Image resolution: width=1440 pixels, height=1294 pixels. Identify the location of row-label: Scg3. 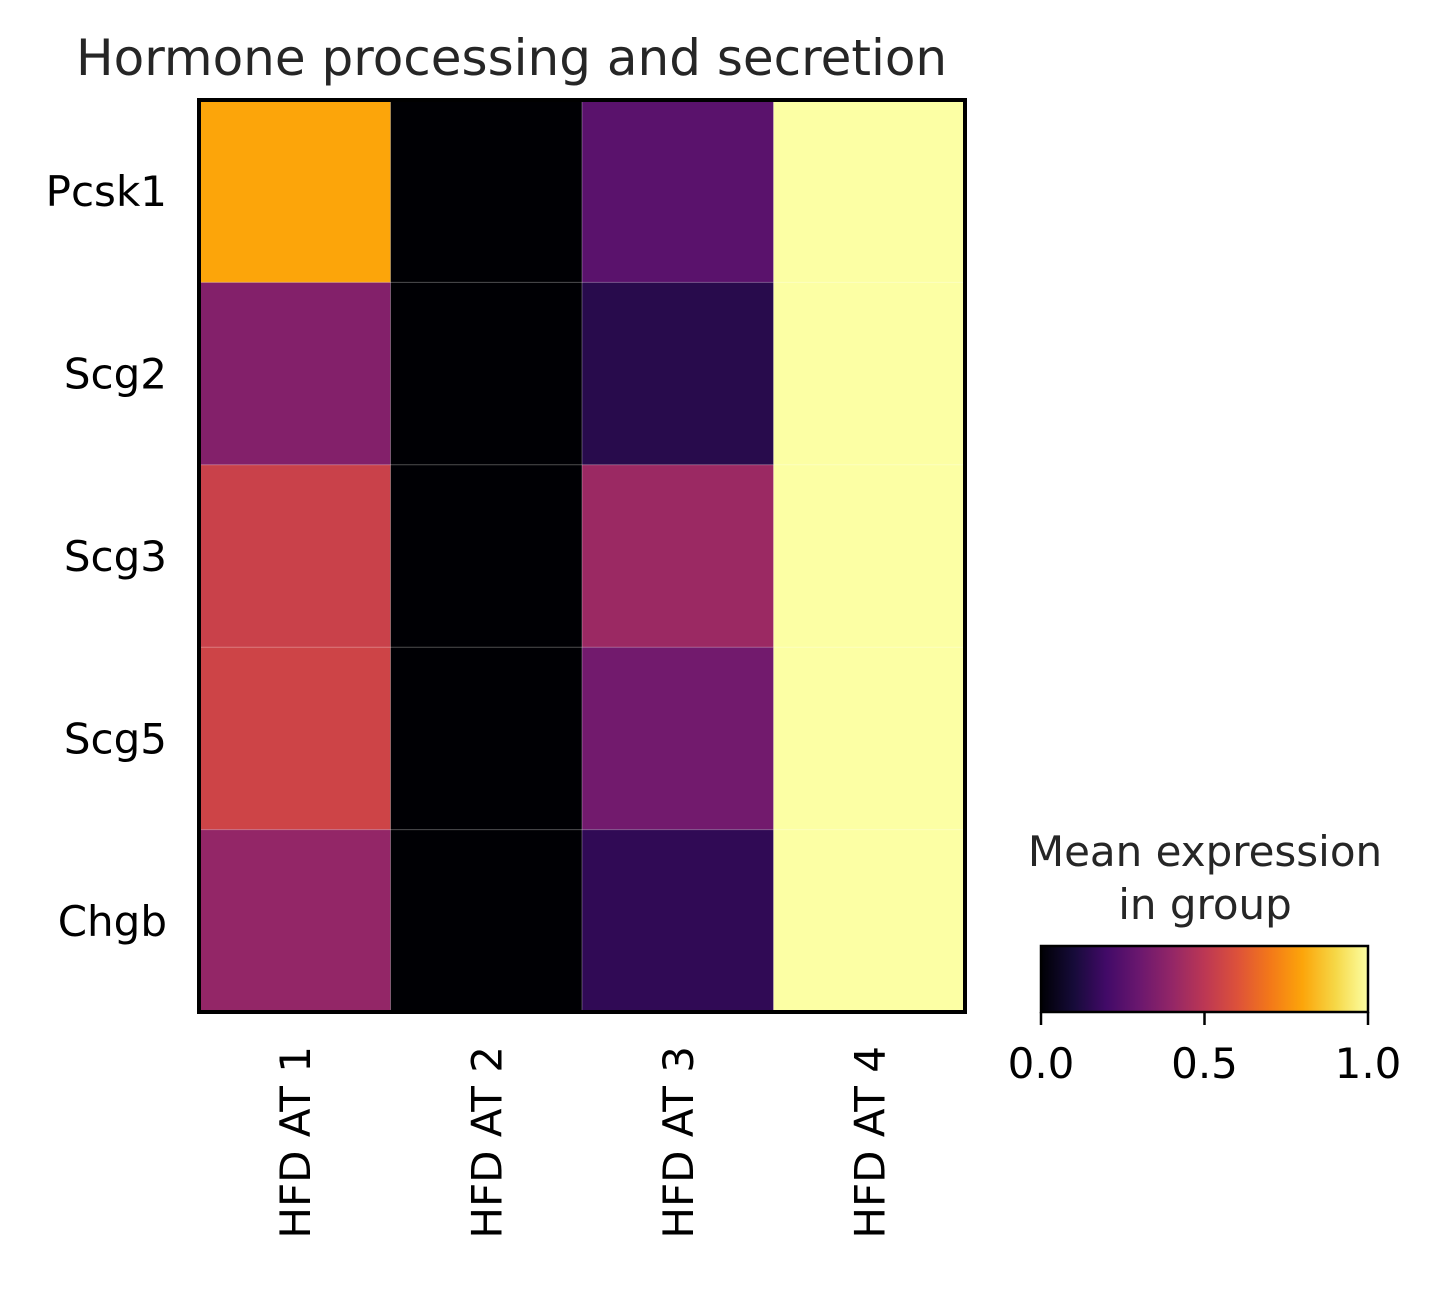
(115, 556).